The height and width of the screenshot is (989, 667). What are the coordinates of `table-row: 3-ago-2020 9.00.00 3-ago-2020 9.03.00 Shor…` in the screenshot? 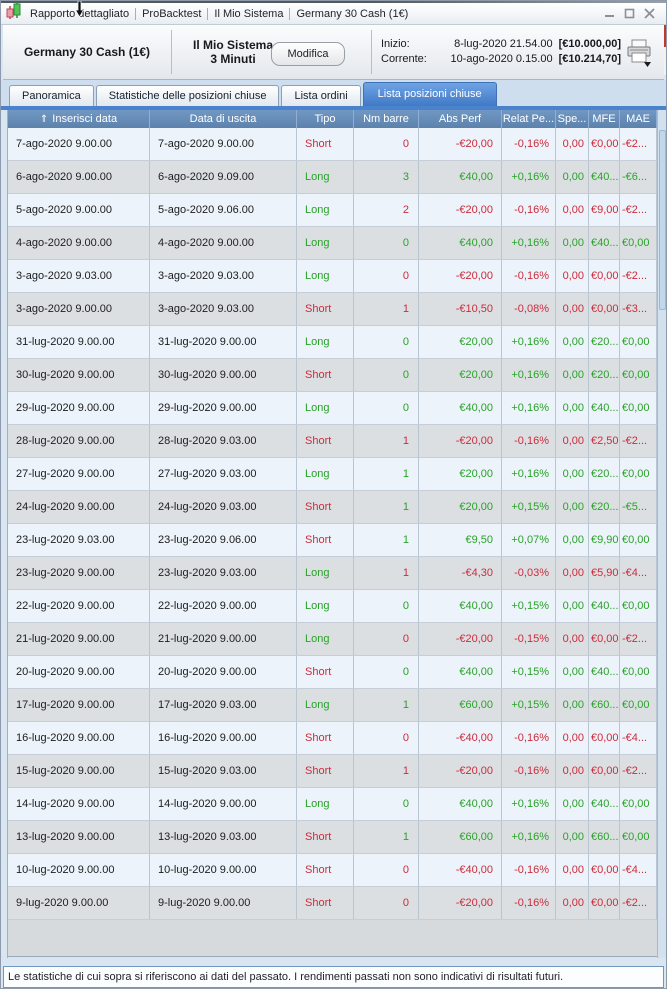 It's located at (332, 309).